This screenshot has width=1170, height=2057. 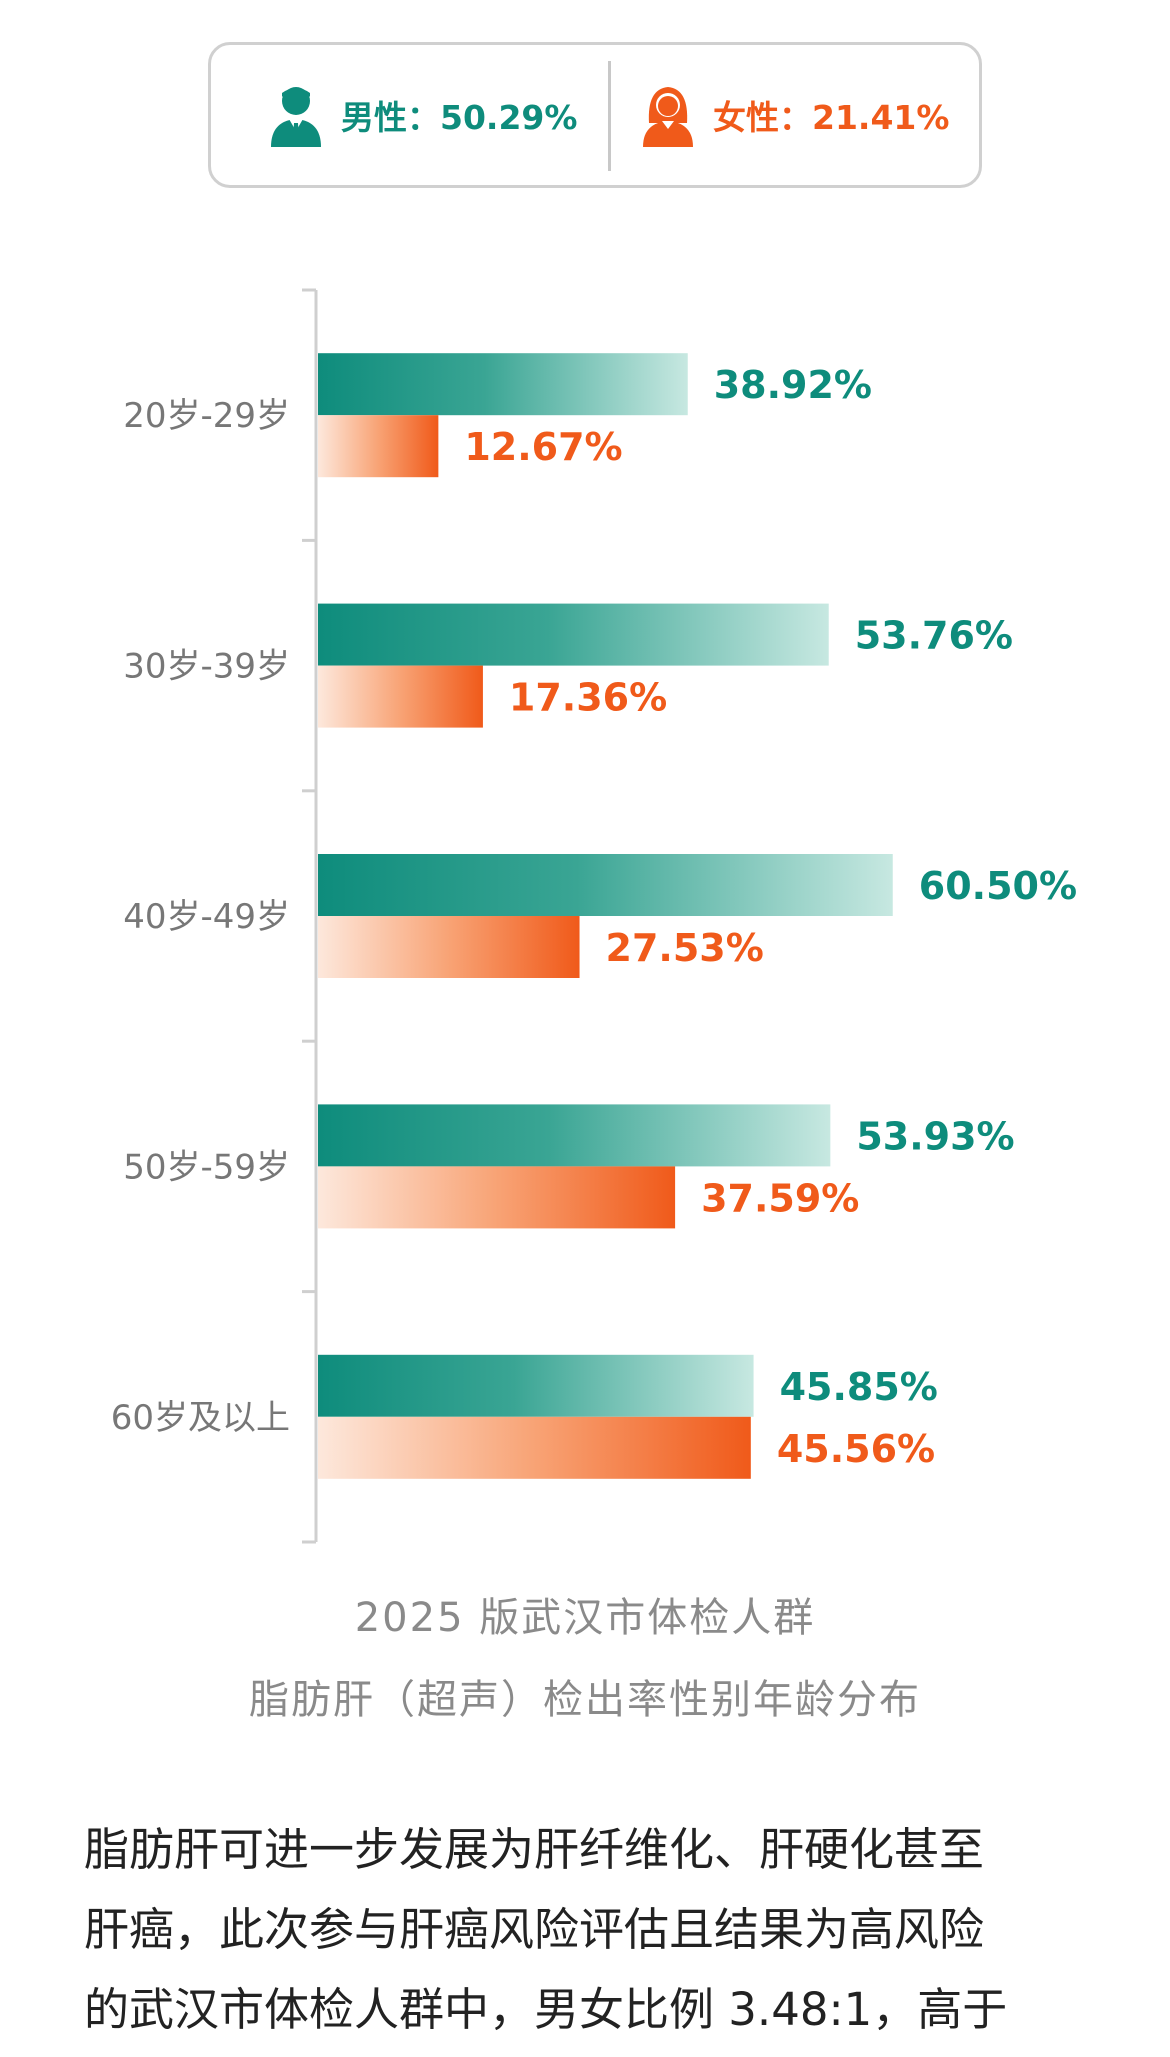 What do you see at coordinates (200, 1418) in the screenshot?
I see `category-label: 60岁及以上` at bounding box center [200, 1418].